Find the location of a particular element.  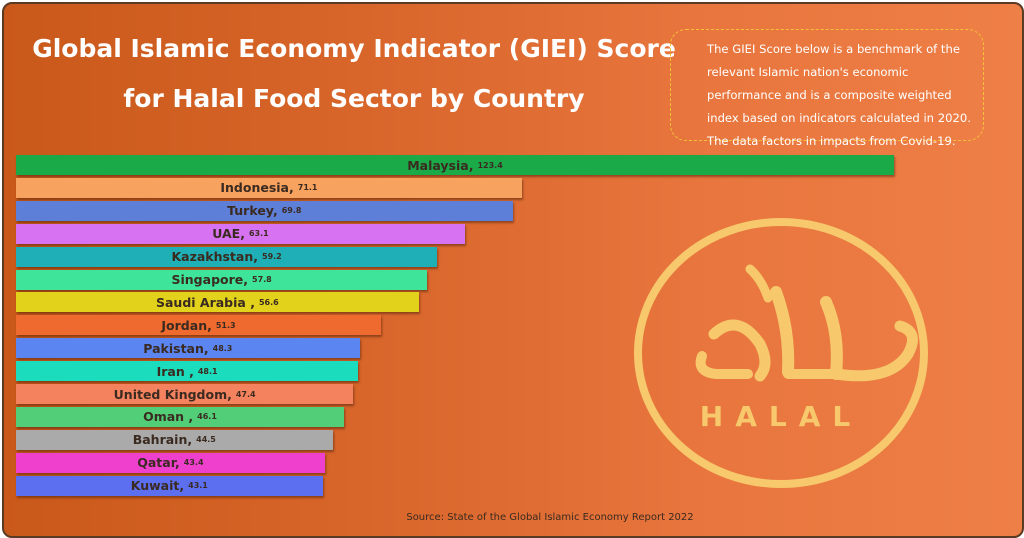

bar-kazakhstan: Kazakhstan, 59.2 is located at coordinates (227, 256).